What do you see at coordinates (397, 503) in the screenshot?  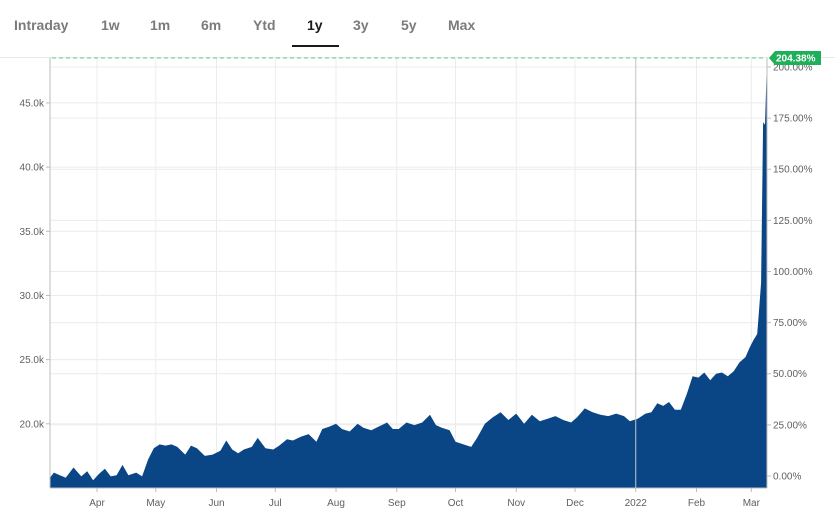 I see `x-axis-label: Sep` at bounding box center [397, 503].